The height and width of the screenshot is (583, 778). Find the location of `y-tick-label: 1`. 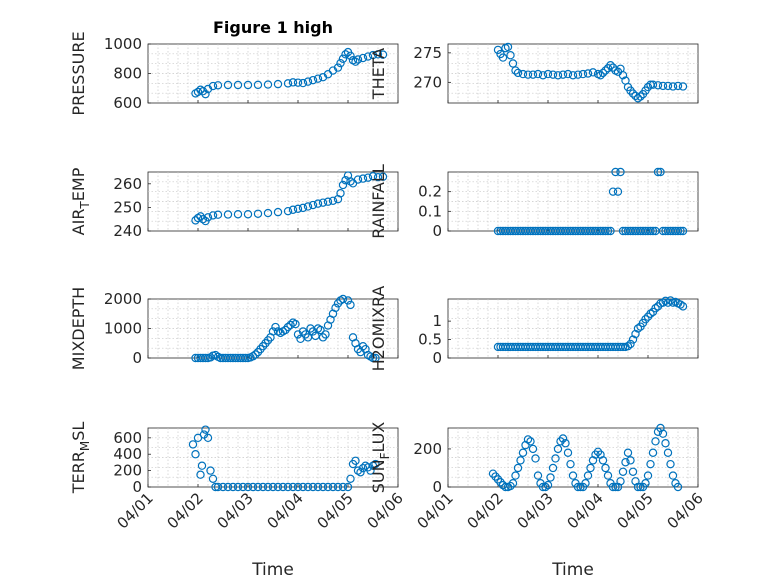

y-tick-label: 1 is located at coordinates (437, 321).